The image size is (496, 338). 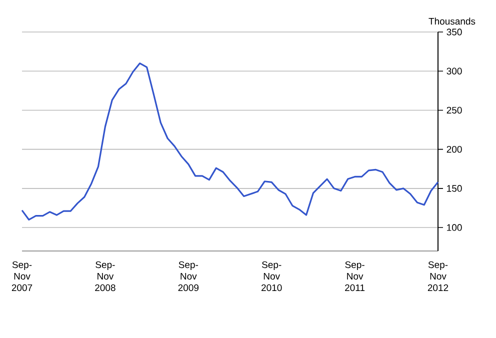 What do you see at coordinates (454, 32) in the screenshot?
I see `y-tick-label: 350` at bounding box center [454, 32].